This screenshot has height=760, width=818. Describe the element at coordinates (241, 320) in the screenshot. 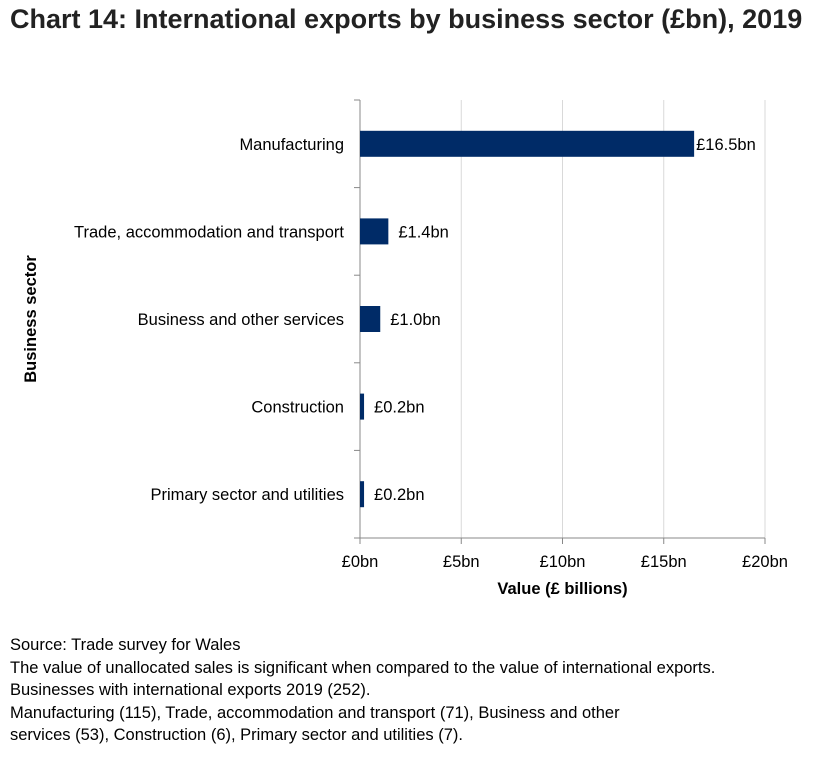

I see `y-tick-label: Business and other services` at that location.